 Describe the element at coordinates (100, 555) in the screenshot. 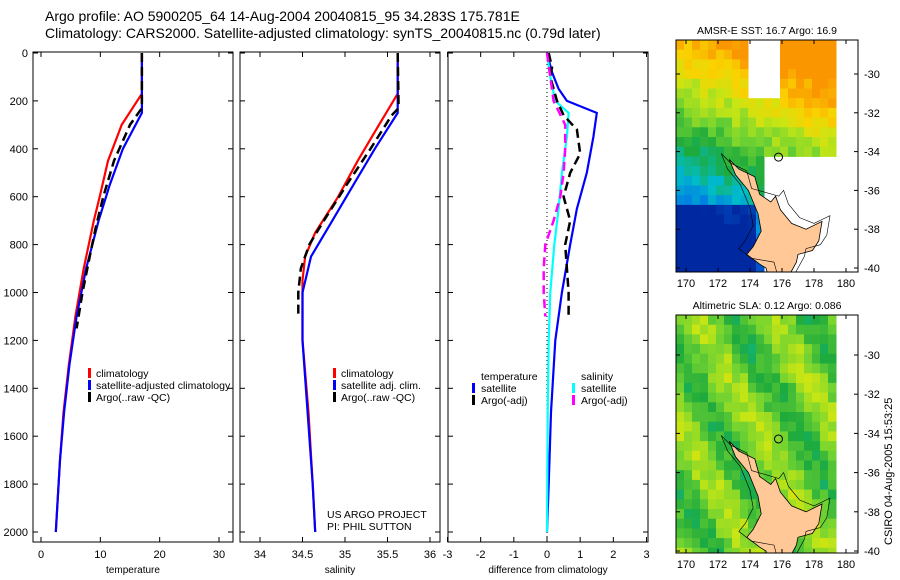

I see `x-tick-label: 10` at that location.